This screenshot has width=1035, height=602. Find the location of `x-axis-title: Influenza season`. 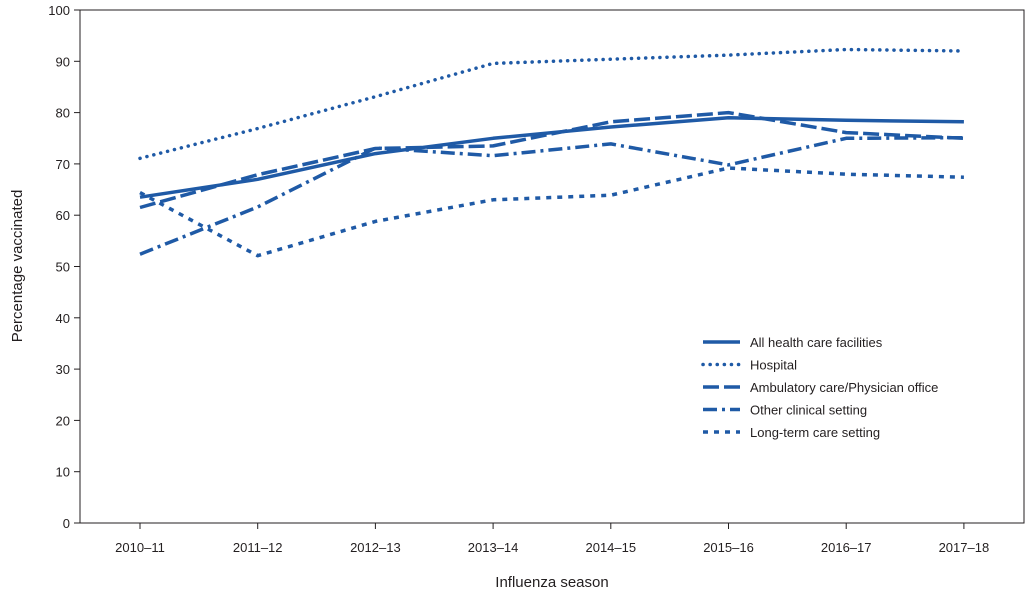

x-axis-title: Influenza season is located at coordinates (551, 582).